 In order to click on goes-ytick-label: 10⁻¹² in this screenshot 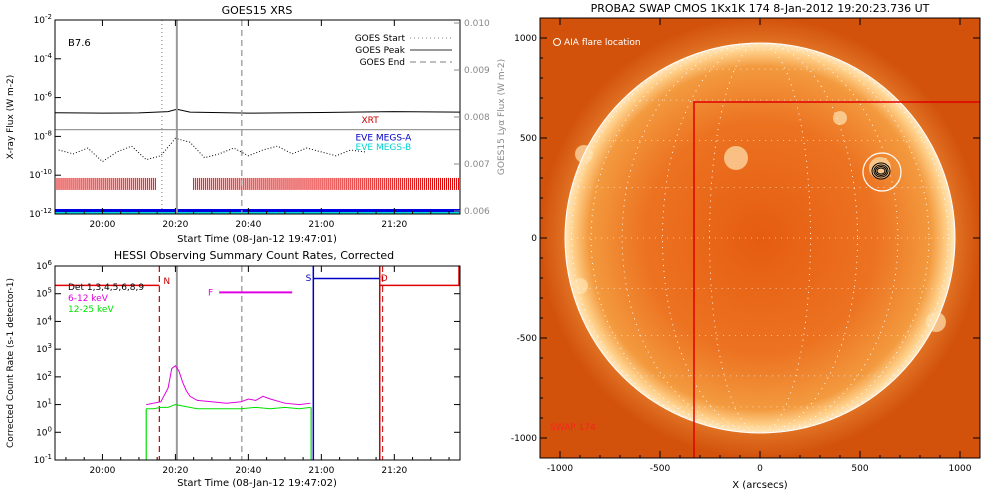, I will do `click(40, 213)`.